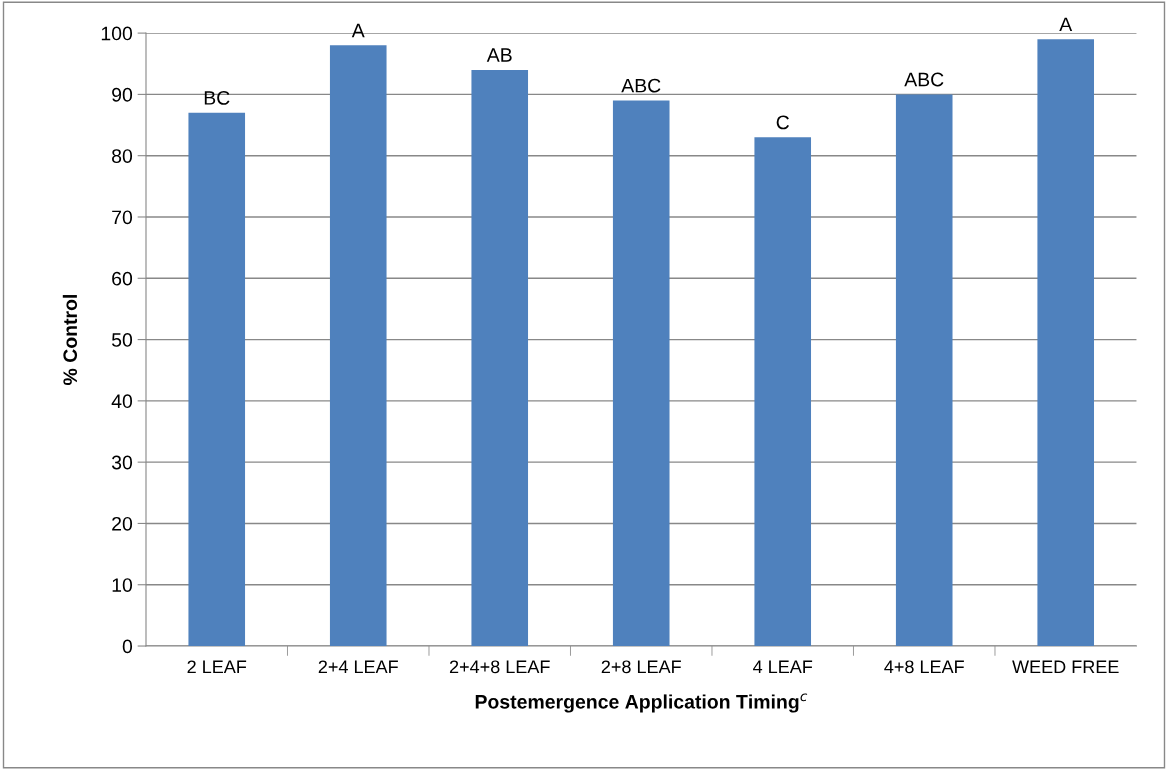 The width and height of the screenshot is (1168, 770). Describe the element at coordinates (127, 646) in the screenshot. I see `y-tick-label: 0` at that location.